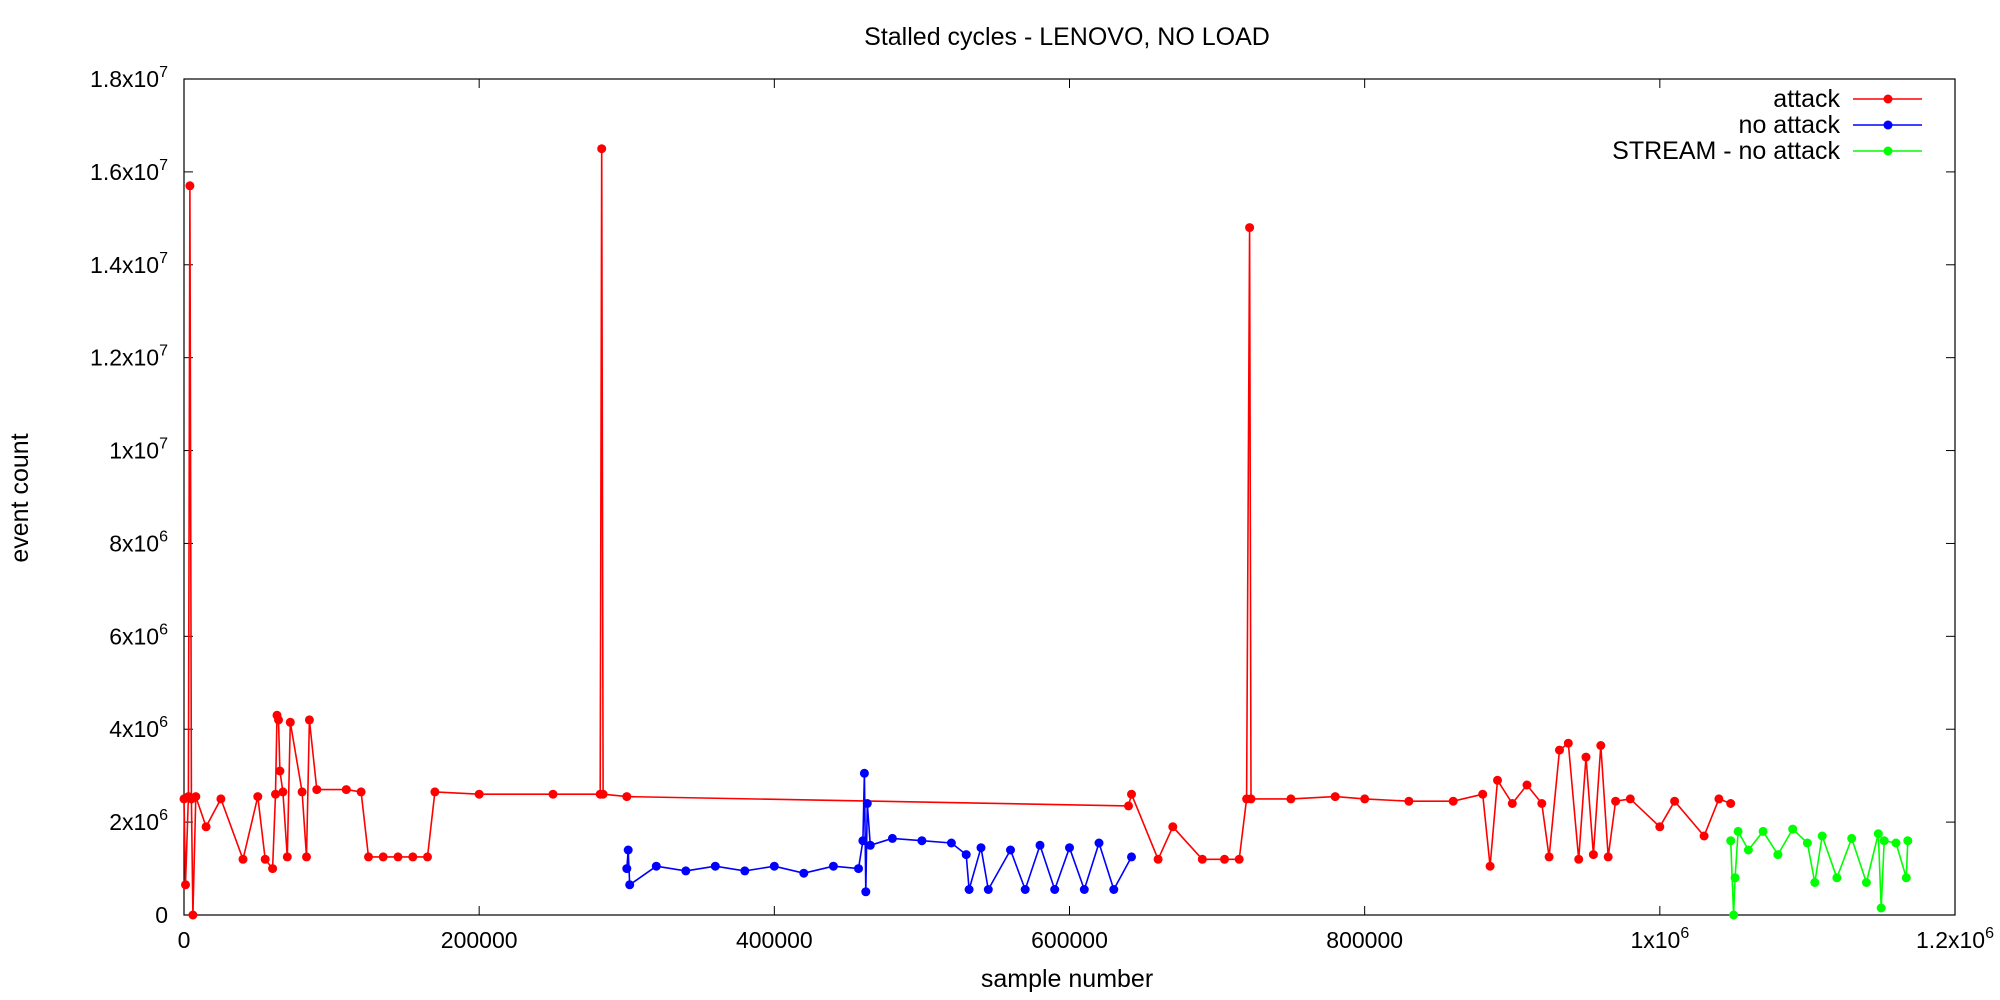  Describe the element at coordinates (774, 940) in the screenshot. I see `x-tick-label: 400000` at that location.